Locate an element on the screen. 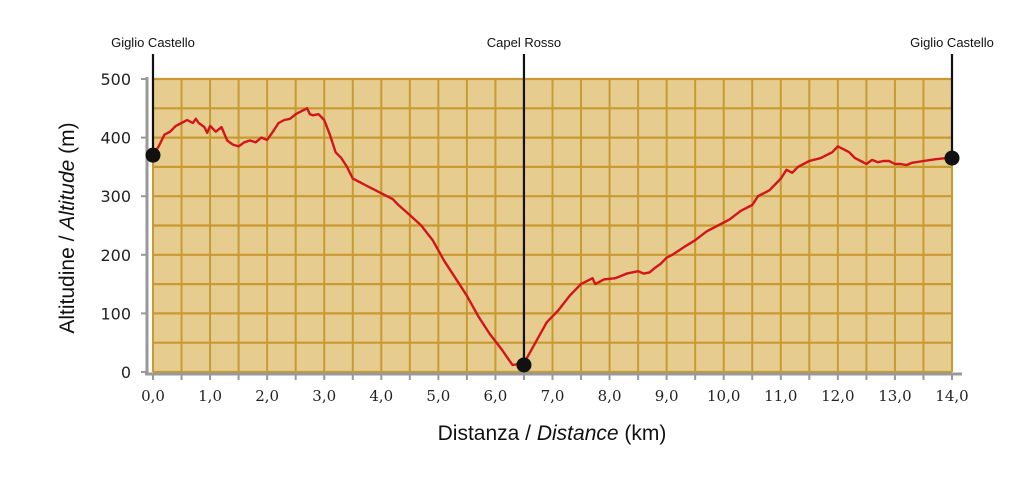 This screenshot has height=481, width=1024. y-axis-label: Altitudine / Altitude (m) is located at coordinates (67, 227).